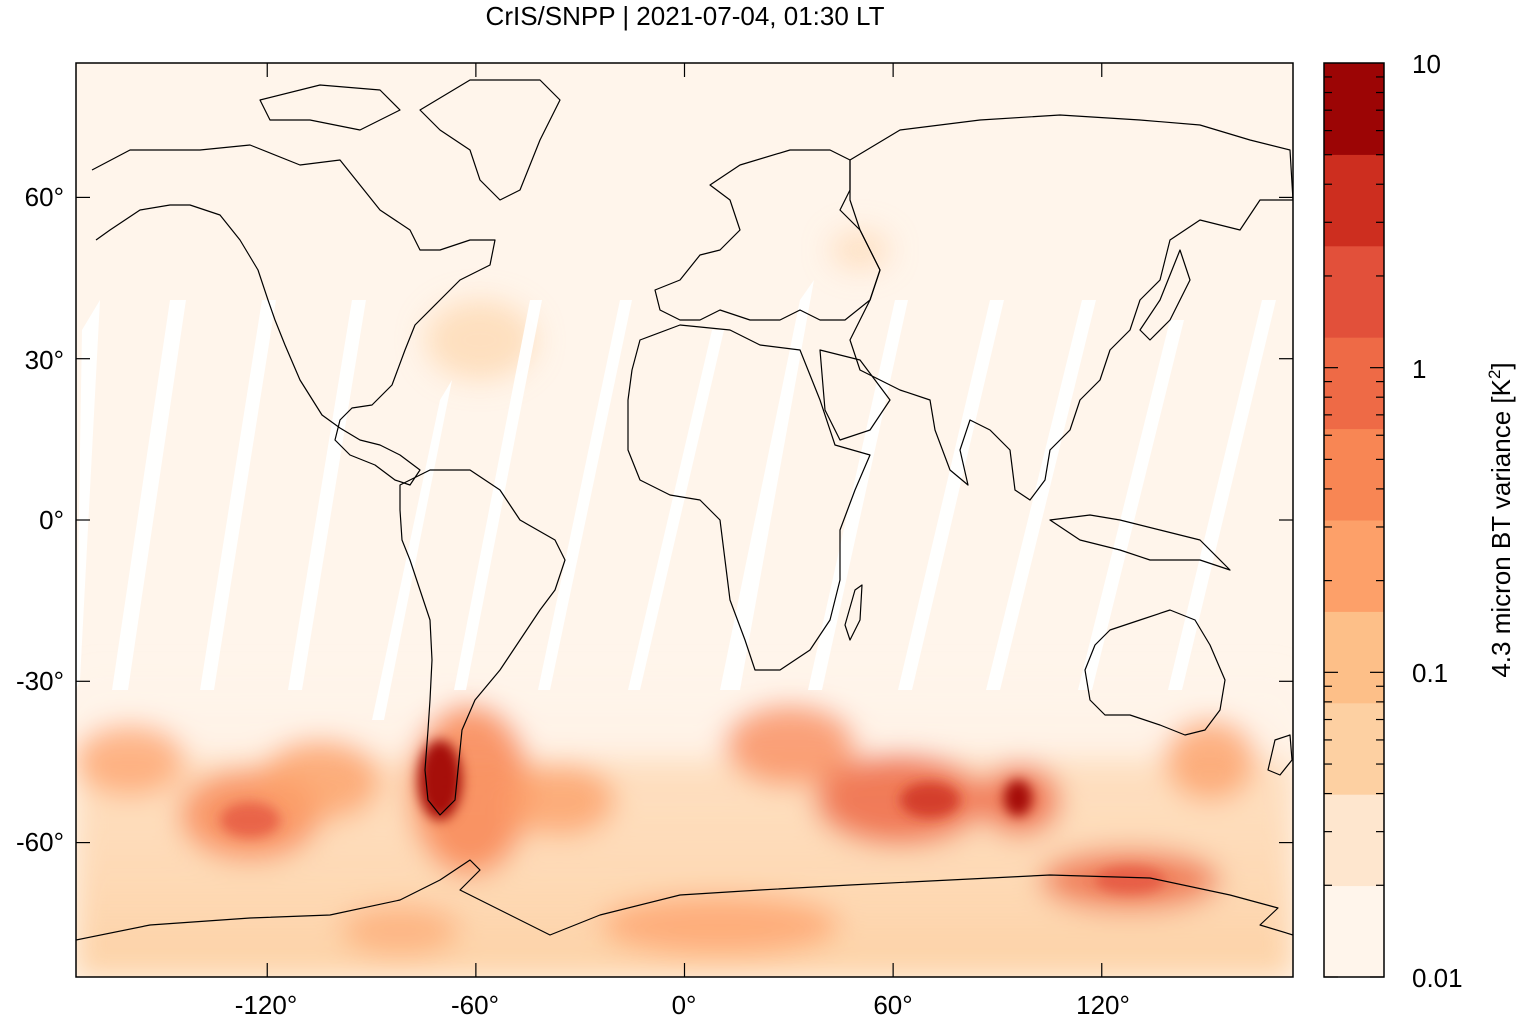 The height and width of the screenshot is (1020, 1522). I want to click on y-tick-label-0: 0°, so click(51, 520).